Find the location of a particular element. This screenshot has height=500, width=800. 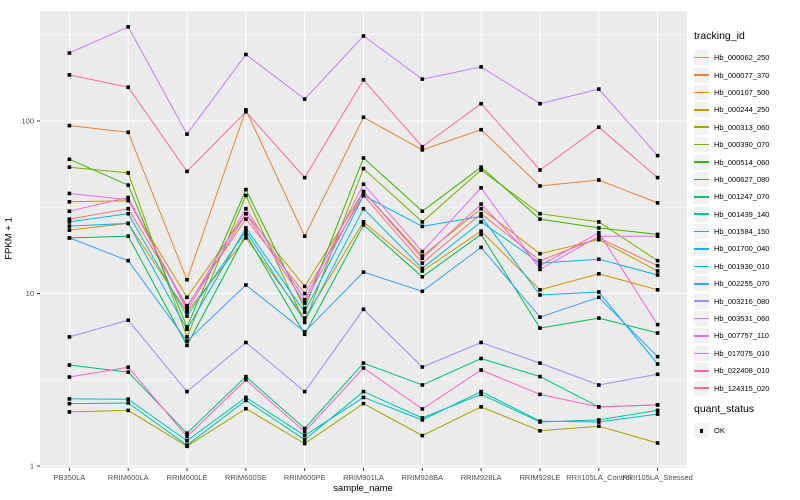

legend-label: Hb_017075_010 is located at coordinates (742, 353).